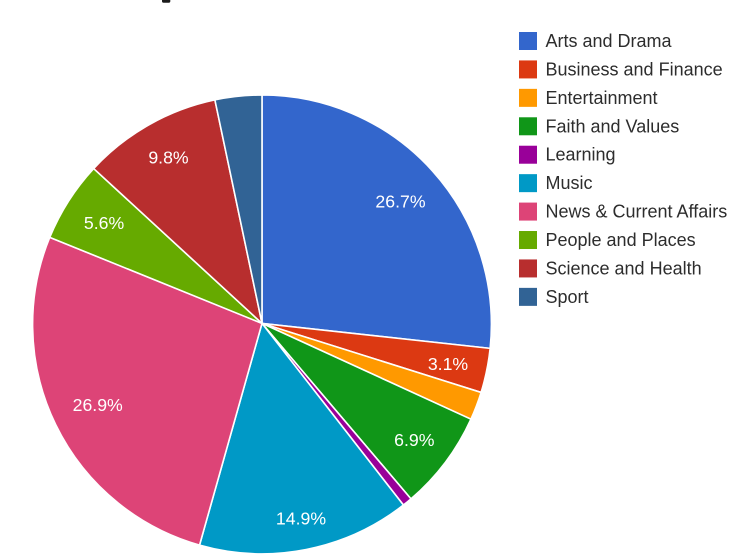  What do you see at coordinates (637, 212) in the screenshot?
I see `svg-text: News & Current Affairs` at bounding box center [637, 212].